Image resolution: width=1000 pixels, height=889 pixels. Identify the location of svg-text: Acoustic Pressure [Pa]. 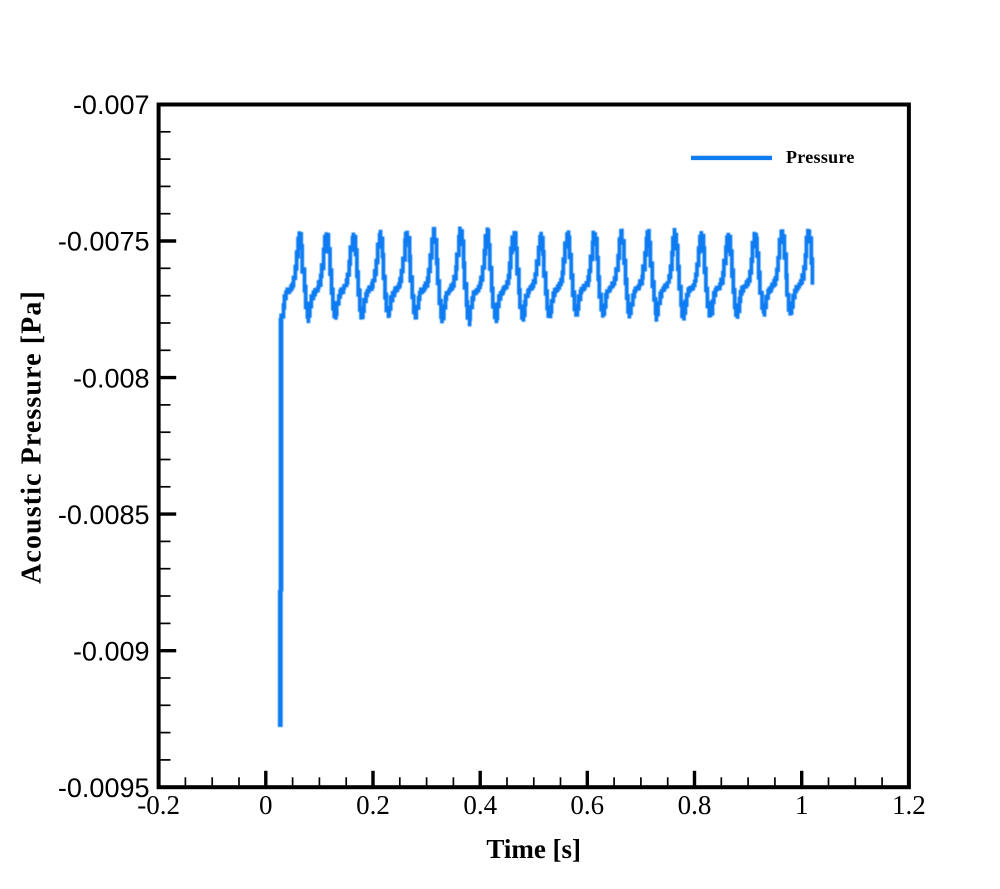
(32, 437).